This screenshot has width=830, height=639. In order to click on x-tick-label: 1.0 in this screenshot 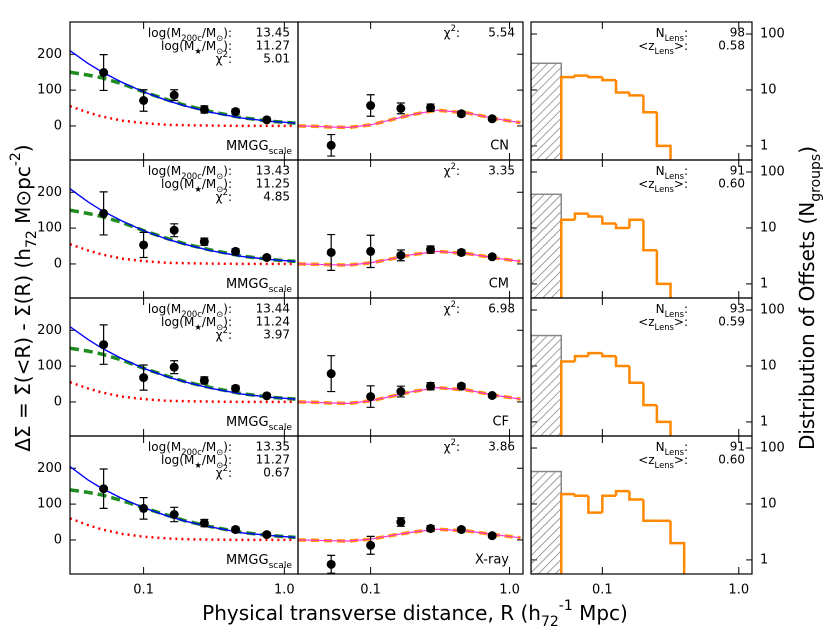, I will do `click(738, 590)`.